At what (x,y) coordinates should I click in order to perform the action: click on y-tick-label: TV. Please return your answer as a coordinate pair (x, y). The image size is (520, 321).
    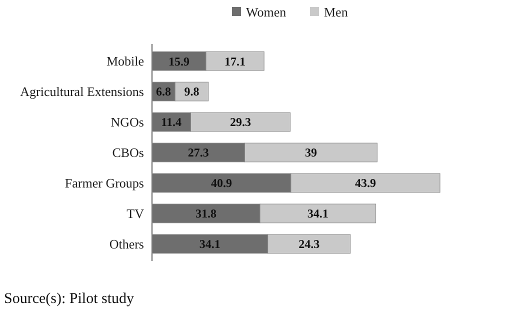
    Looking at the image, I should click on (135, 214).